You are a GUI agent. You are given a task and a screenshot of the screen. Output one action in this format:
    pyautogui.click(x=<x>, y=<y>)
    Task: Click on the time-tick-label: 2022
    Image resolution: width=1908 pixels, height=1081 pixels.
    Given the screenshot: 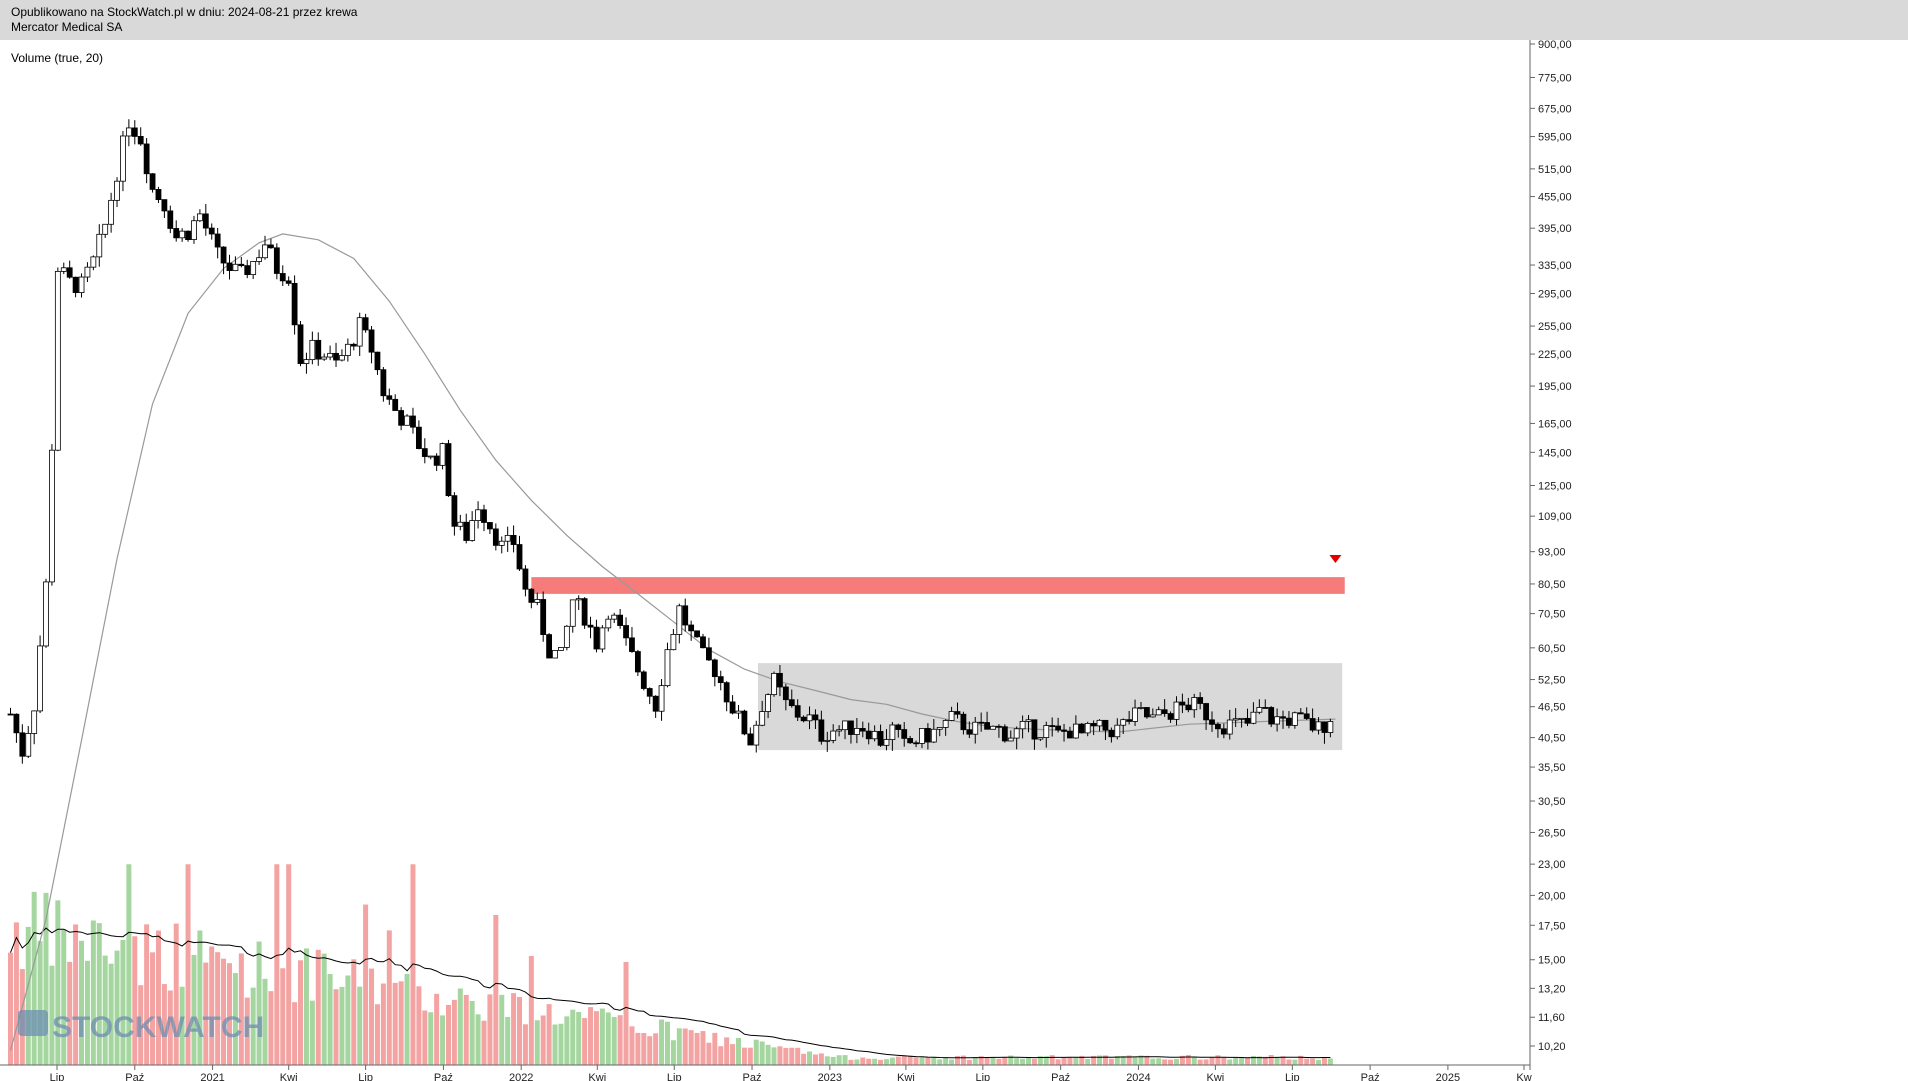 What is the action you would take?
    pyautogui.click(x=521, y=1076)
    